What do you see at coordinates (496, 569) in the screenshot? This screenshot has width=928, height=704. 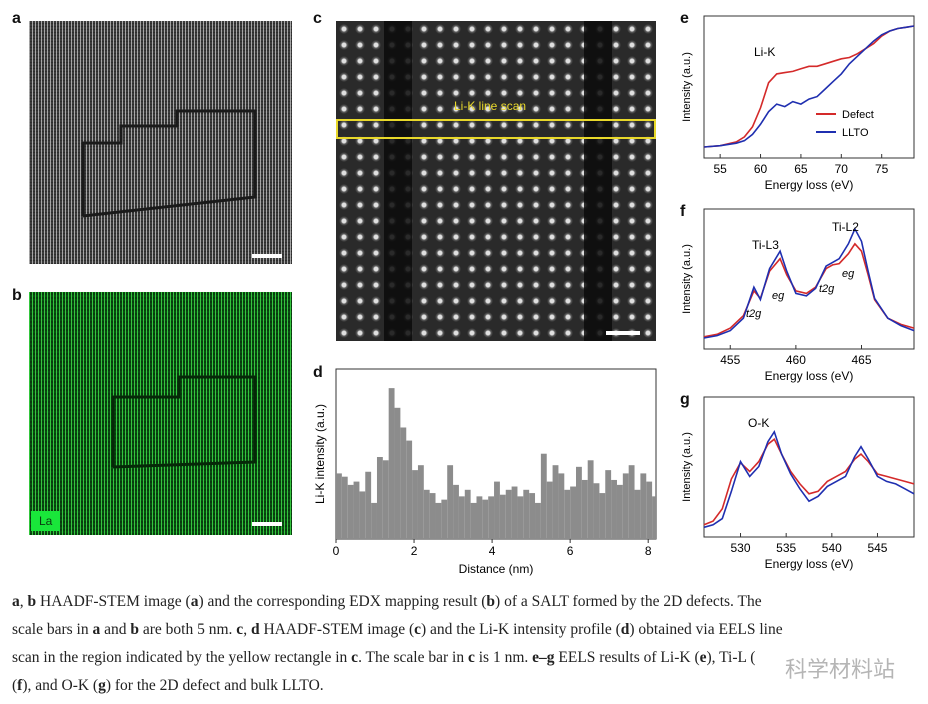 I see `x-axis-label: Distance (nm)` at bounding box center [496, 569].